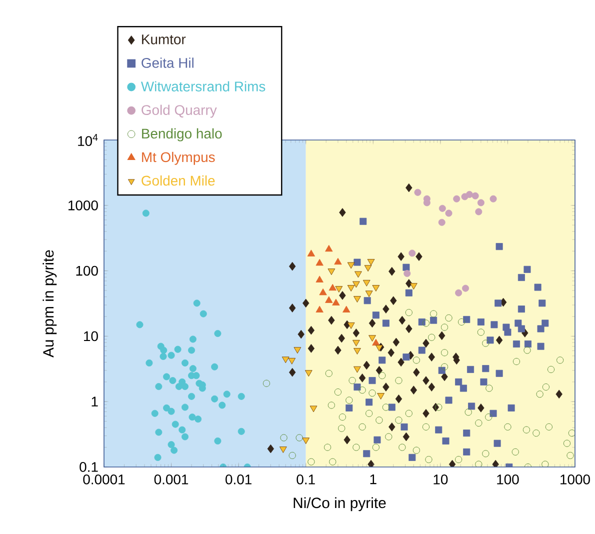  What do you see at coordinates (340, 504) in the screenshot?
I see `x-axis-title: Ni/Co in pyrite` at bounding box center [340, 504].